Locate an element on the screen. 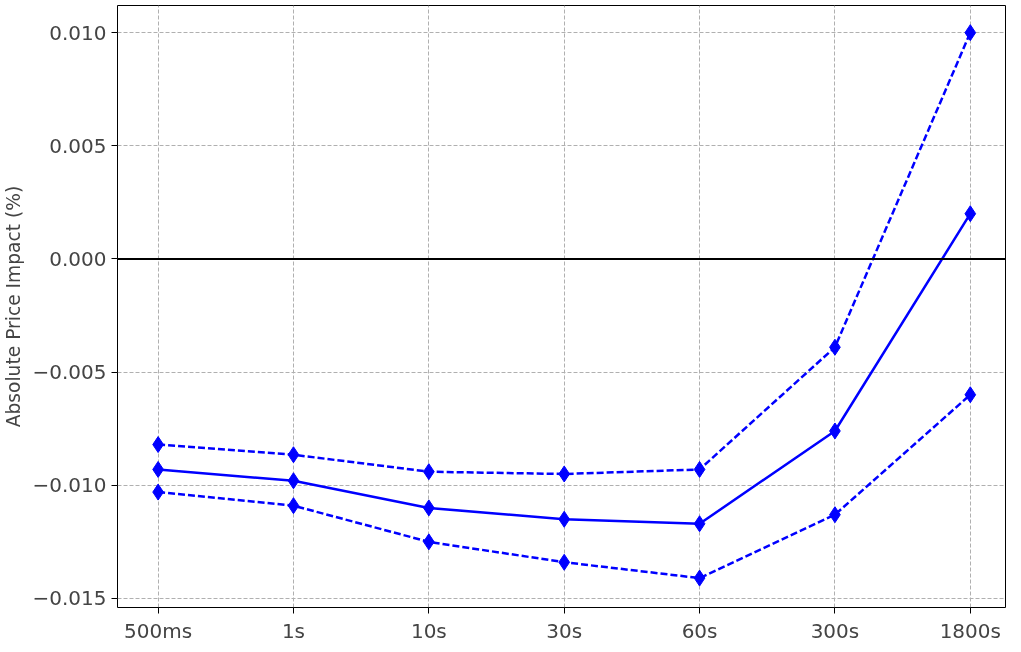 The height and width of the screenshot is (652, 1021). x-tick-label: 60s is located at coordinates (699, 630).